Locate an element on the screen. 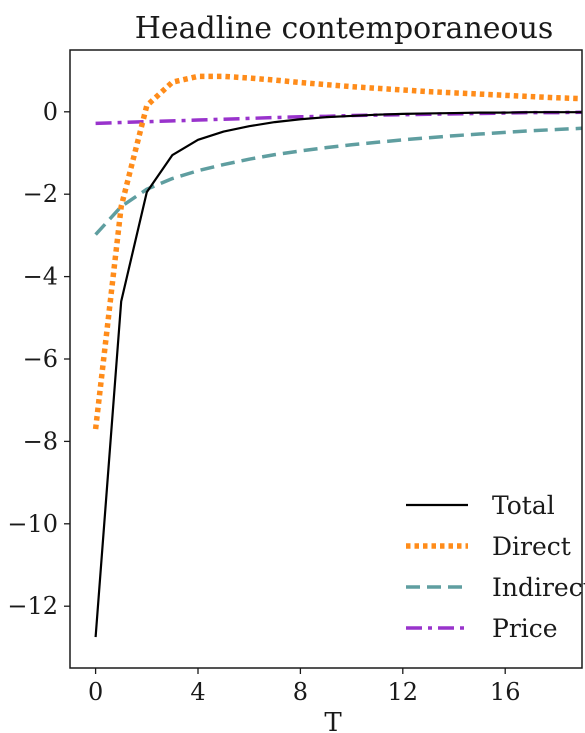 This screenshot has width=585, height=733. y-tick-label: −10 is located at coordinates (32, 524).